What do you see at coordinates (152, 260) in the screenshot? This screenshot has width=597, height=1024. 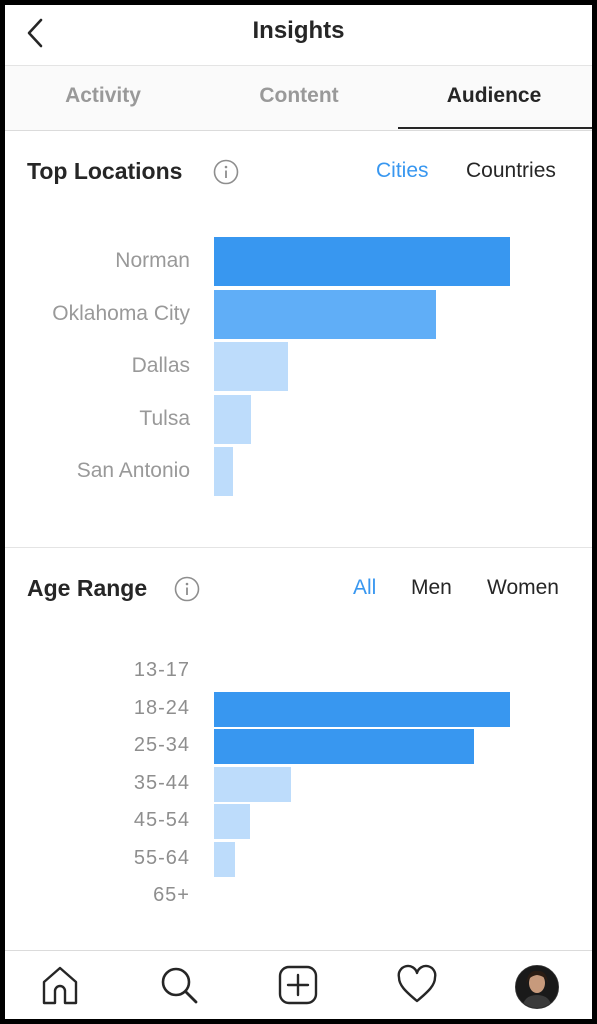 I see `location-label: Norman` at bounding box center [152, 260].